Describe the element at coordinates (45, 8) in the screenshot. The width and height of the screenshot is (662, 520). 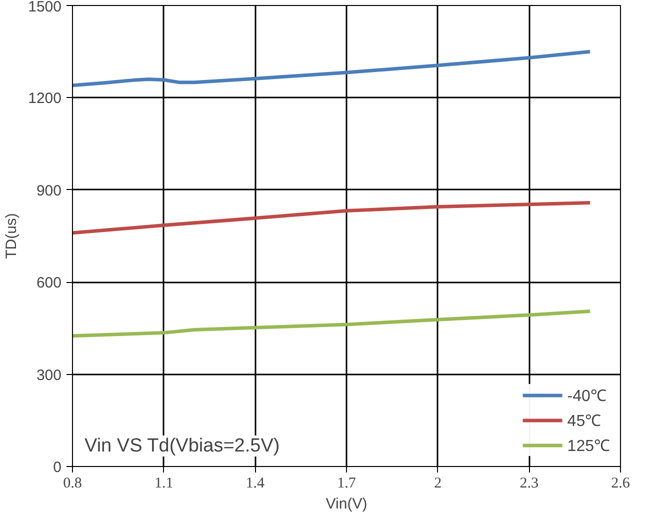
I see `y-tick-label: 1500` at that location.